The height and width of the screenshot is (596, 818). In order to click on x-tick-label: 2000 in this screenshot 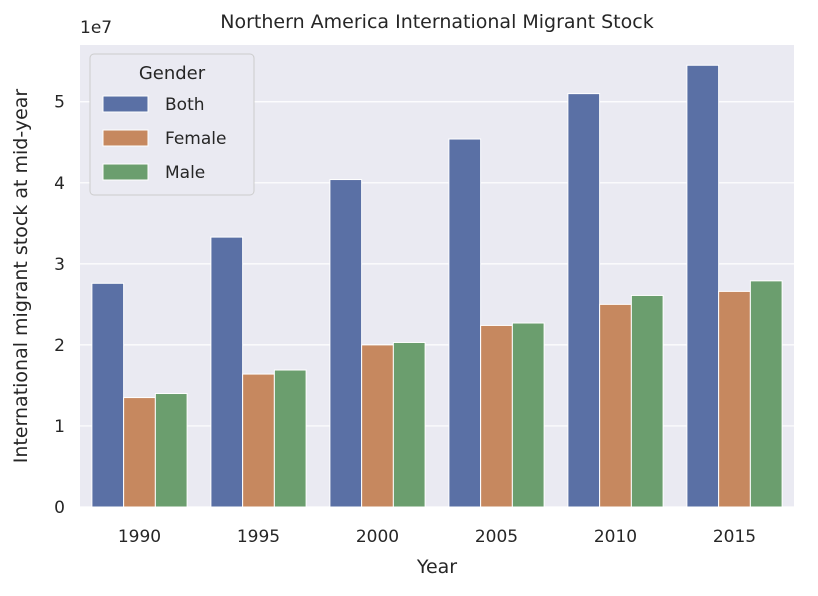, I will do `click(377, 537)`.